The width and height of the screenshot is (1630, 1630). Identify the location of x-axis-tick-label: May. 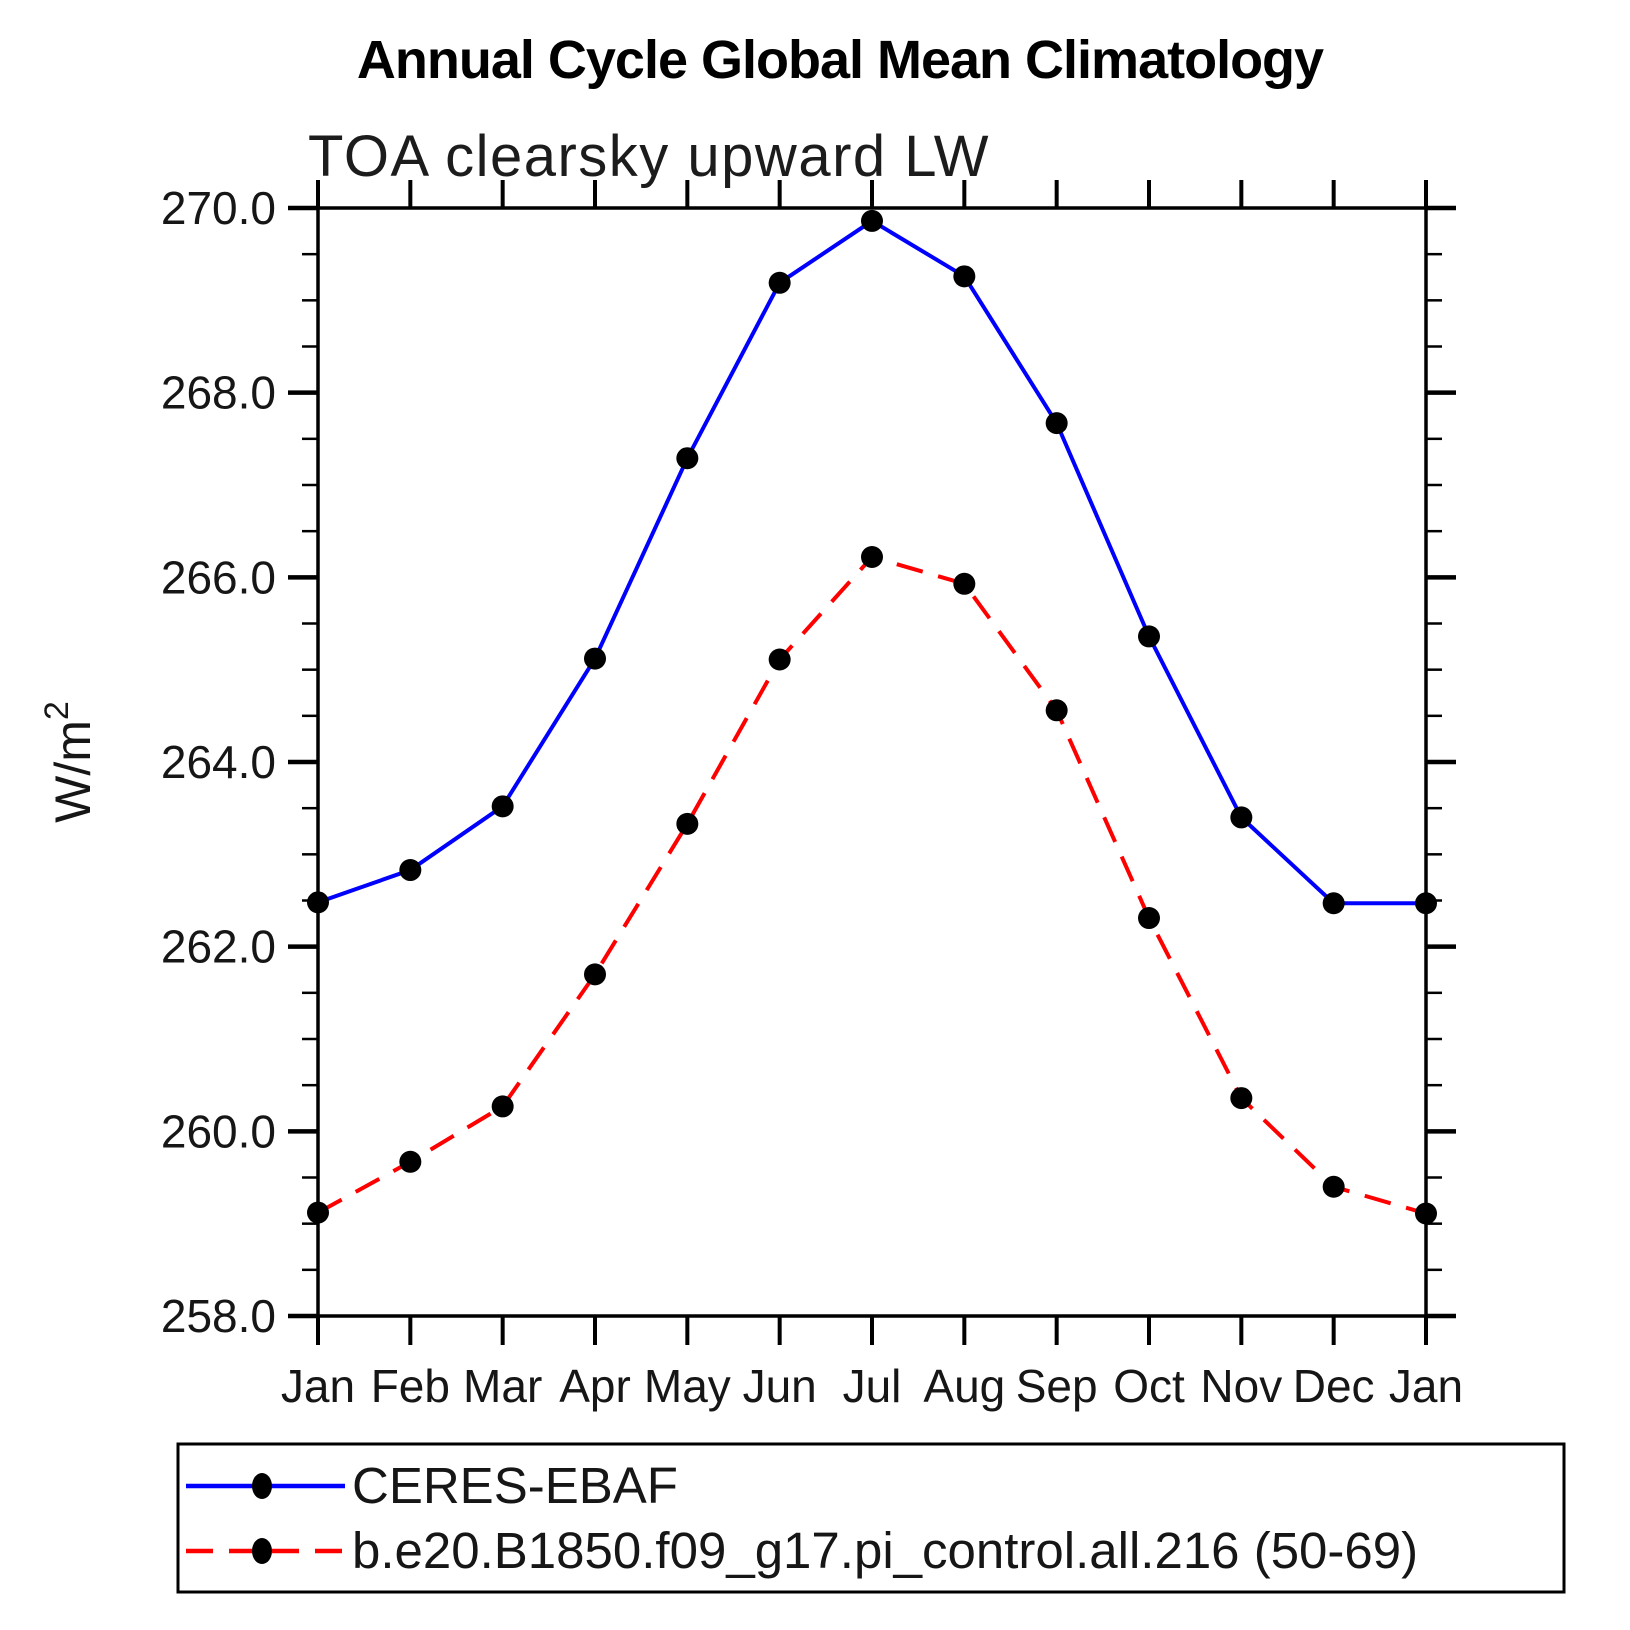
(687, 1386).